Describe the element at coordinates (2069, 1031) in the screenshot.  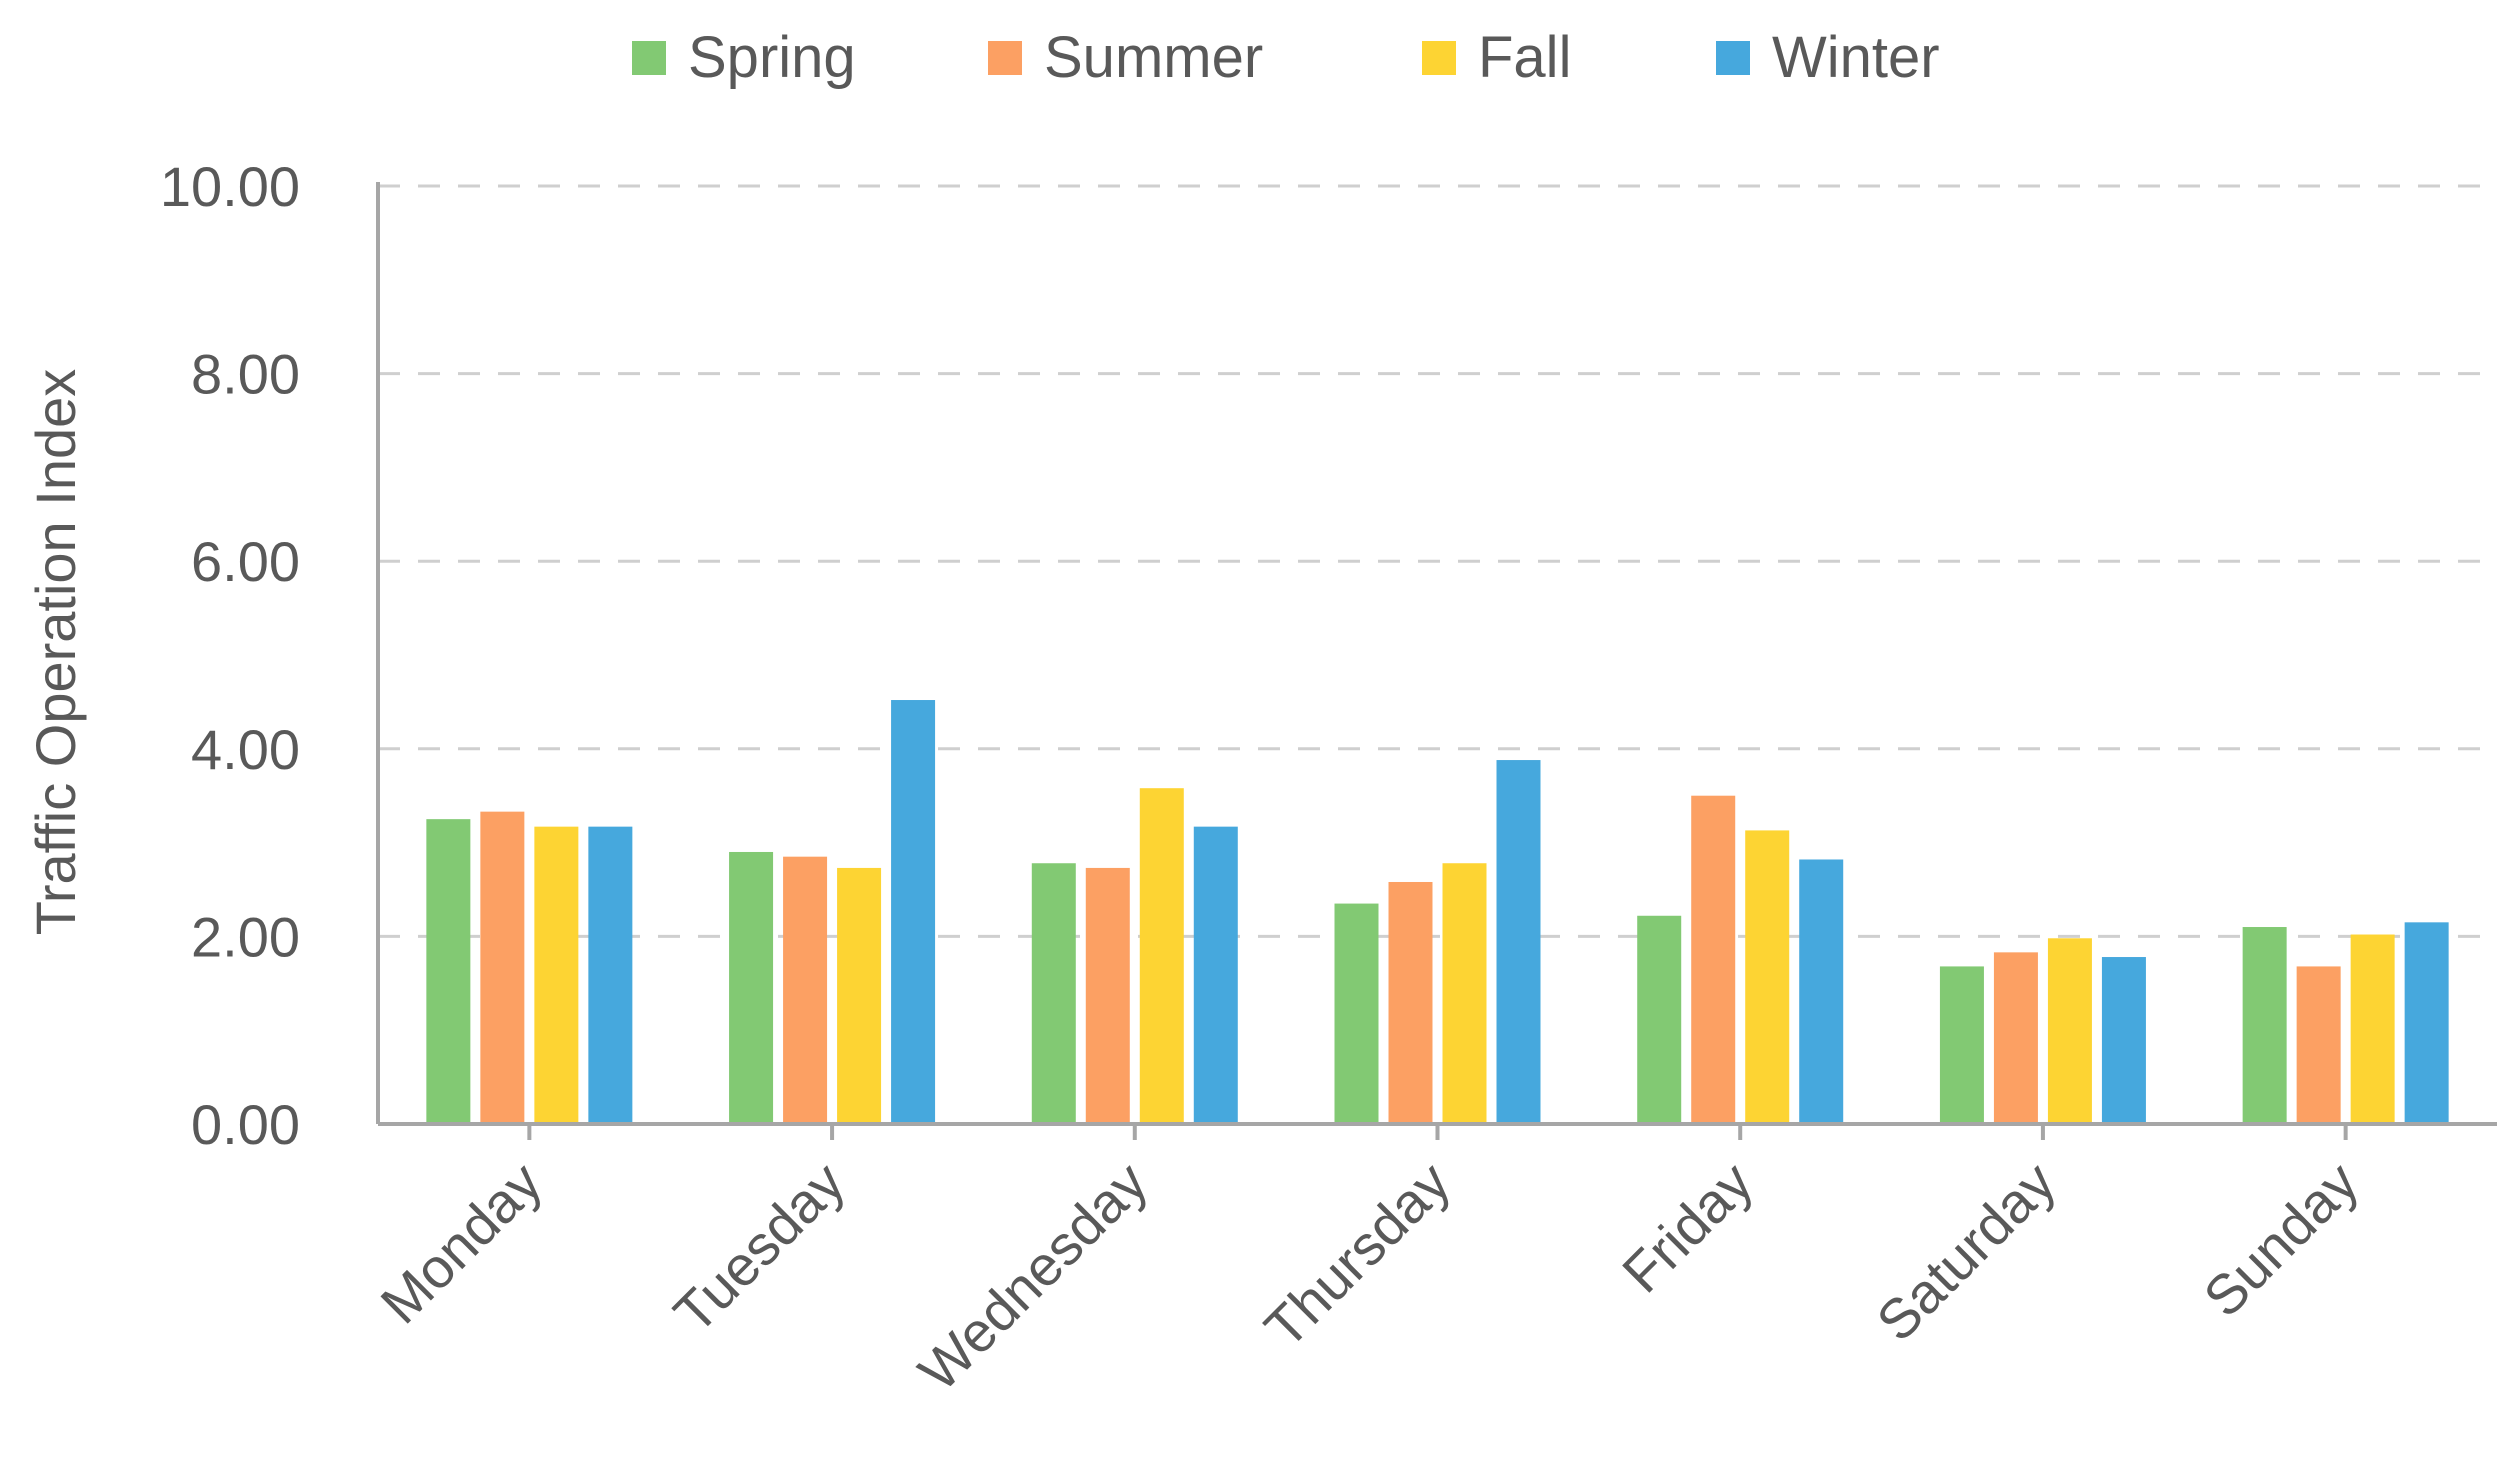
I see `bar-fall-saturday` at that location.